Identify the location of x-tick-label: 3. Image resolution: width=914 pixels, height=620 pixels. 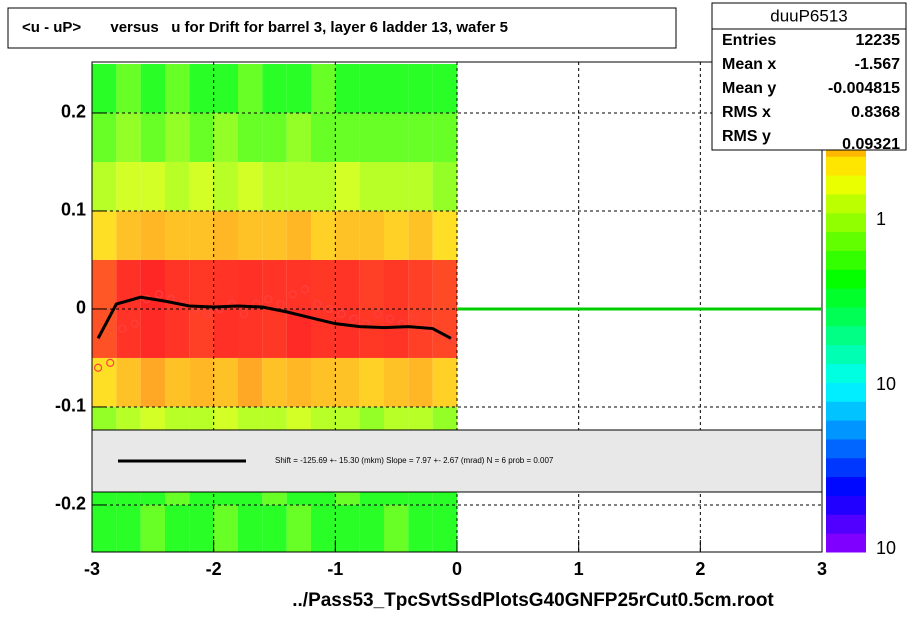
(822, 569).